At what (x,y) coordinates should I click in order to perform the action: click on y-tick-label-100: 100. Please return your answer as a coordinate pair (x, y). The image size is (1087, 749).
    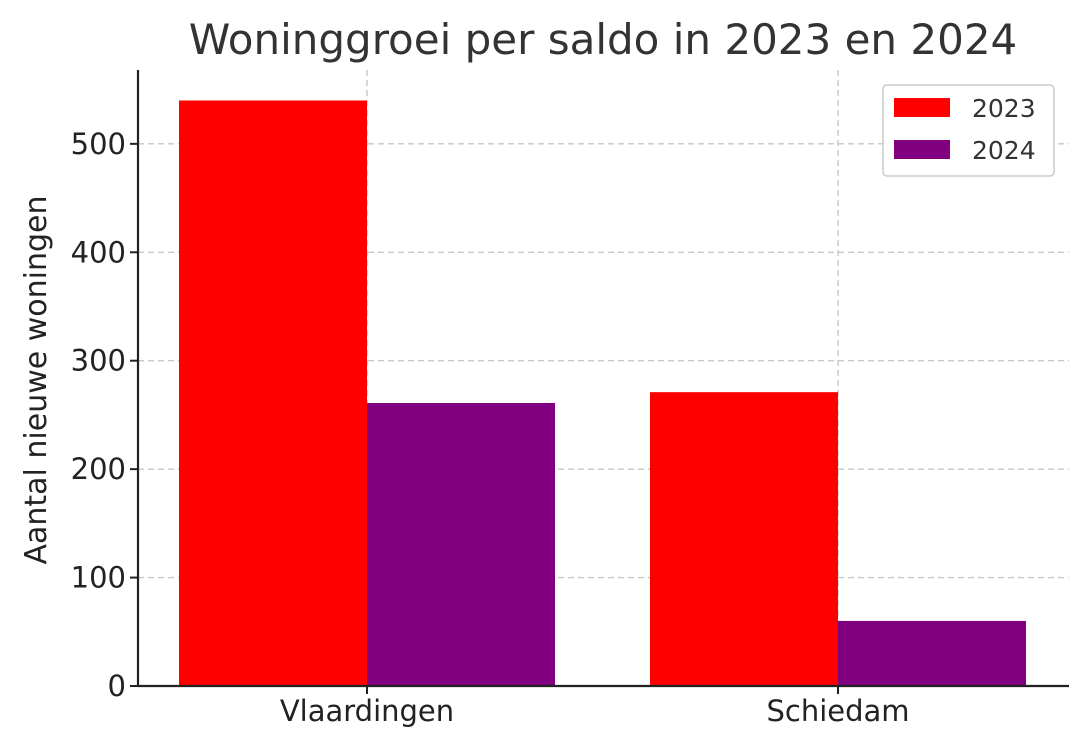
    Looking at the image, I should click on (98, 578).